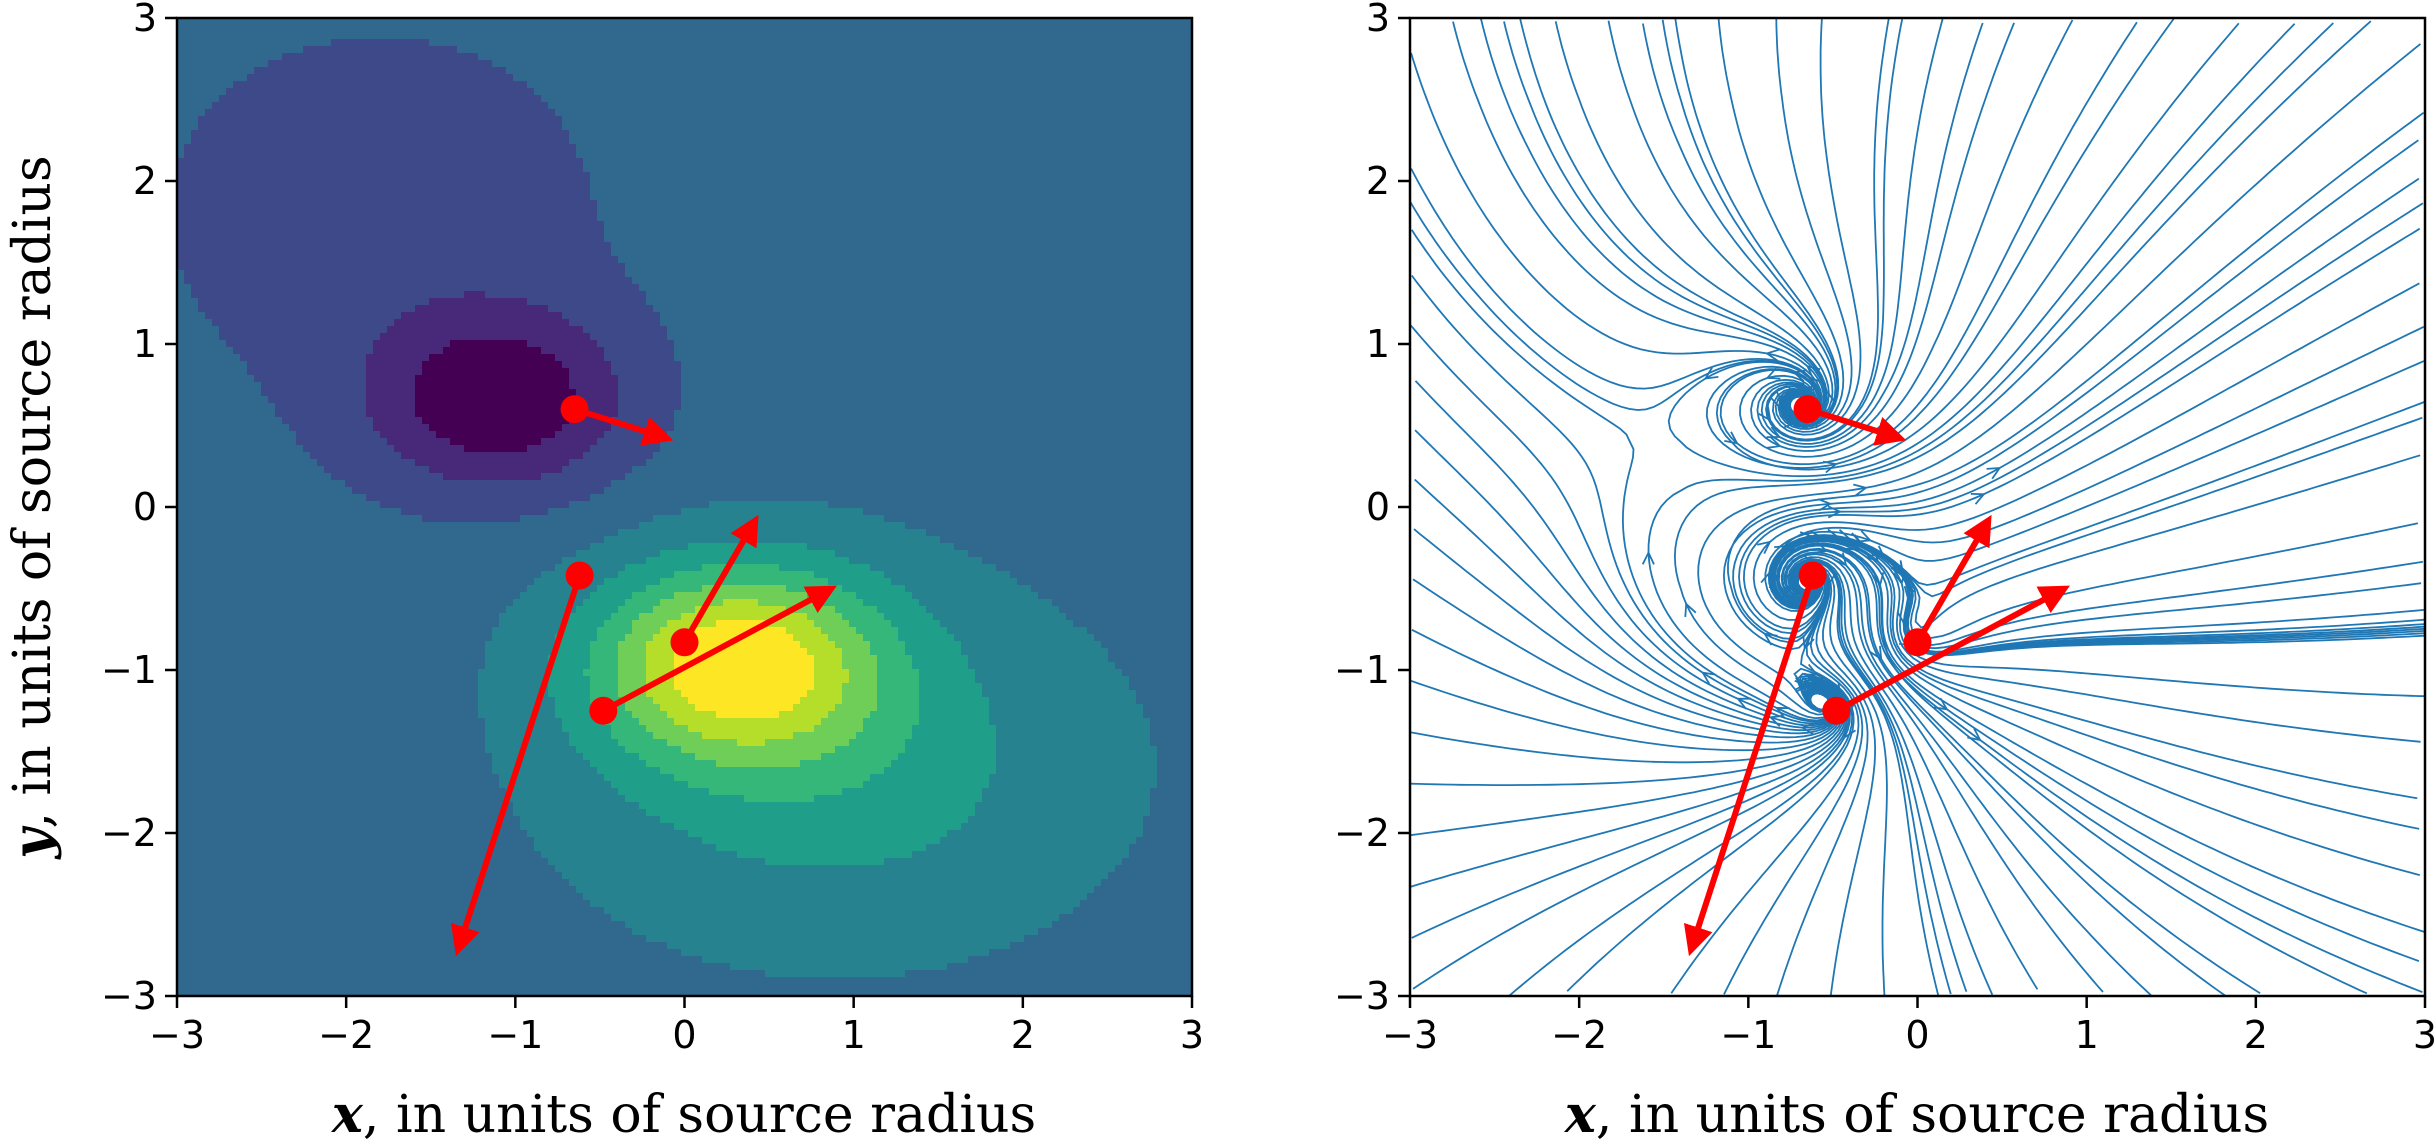 This screenshot has width=2436, height=1140. What do you see at coordinates (1372, 509) in the screenshot?
I see `right-y-ticks: −3 −2 −1 0 1 2 3` at bounding box center [1372, 509].